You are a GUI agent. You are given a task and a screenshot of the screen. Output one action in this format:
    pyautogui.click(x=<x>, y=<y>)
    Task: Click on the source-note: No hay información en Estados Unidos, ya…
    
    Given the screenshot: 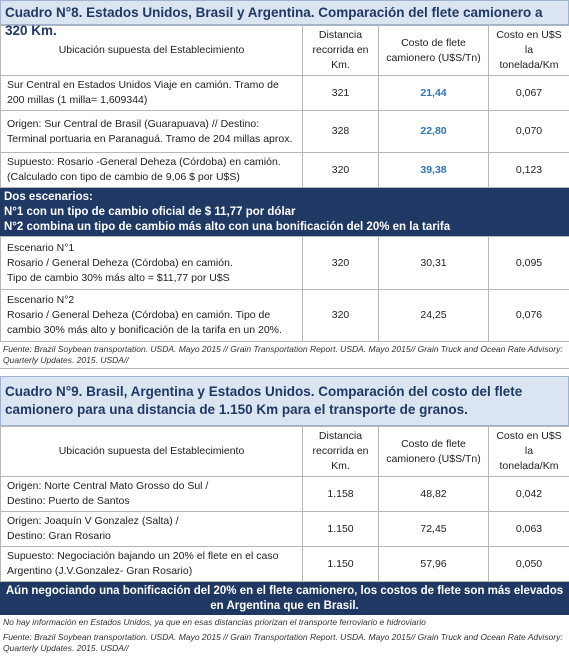 What is the action you would take?
    pyautogui.click(x=284, y=622)
    